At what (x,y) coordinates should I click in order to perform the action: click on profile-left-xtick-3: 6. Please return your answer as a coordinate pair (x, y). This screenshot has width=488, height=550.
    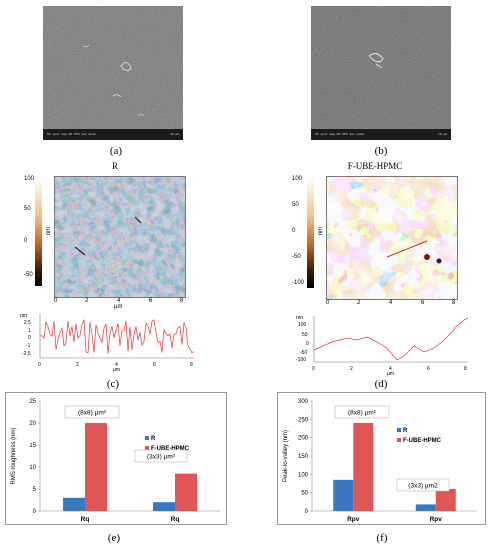
    Looking at the image, I should click on (154, 365).